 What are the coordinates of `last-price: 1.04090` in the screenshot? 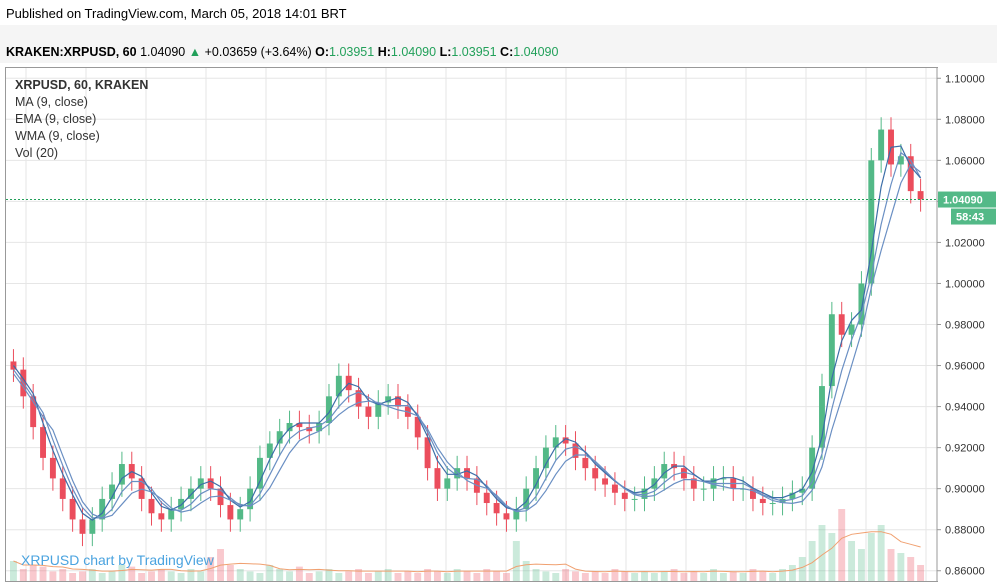 It's located at (163, 52).